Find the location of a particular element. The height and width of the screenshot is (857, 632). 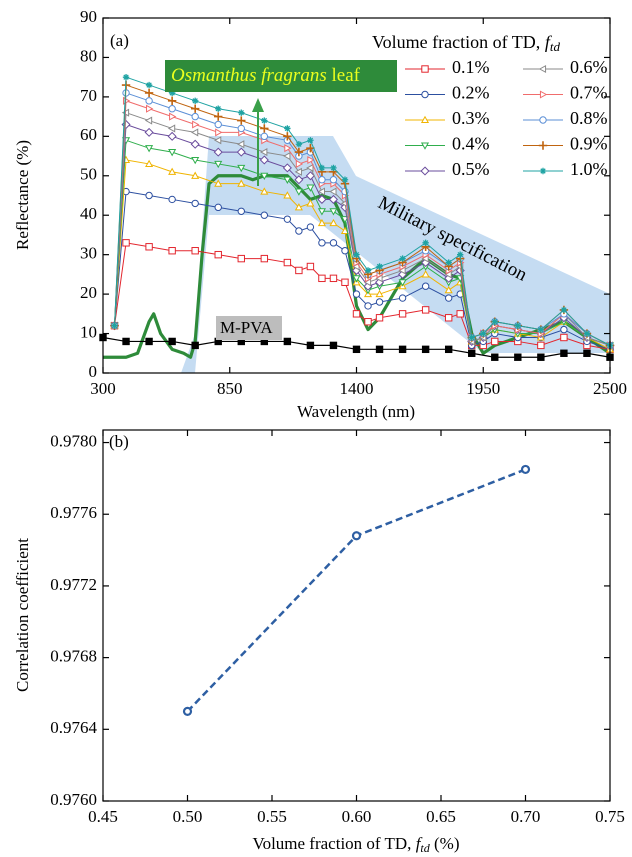

panel-label: (b) is located at coordinates (119, 441).